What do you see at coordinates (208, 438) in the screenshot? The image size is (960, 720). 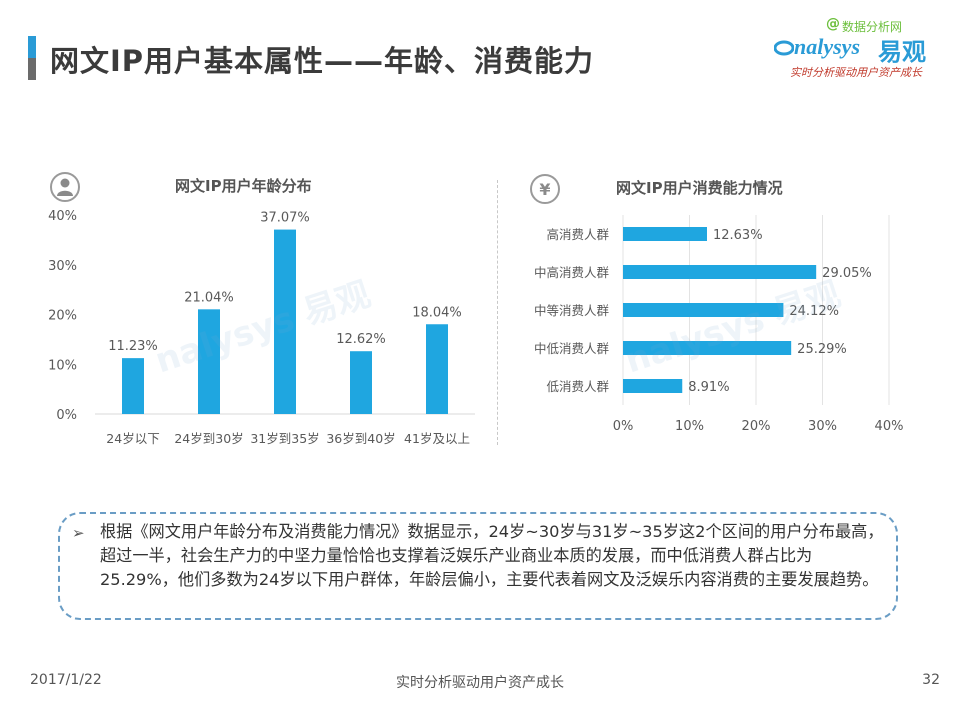 I see `age-category-label: 24岁到30岁` at bounding box center [208, 438].